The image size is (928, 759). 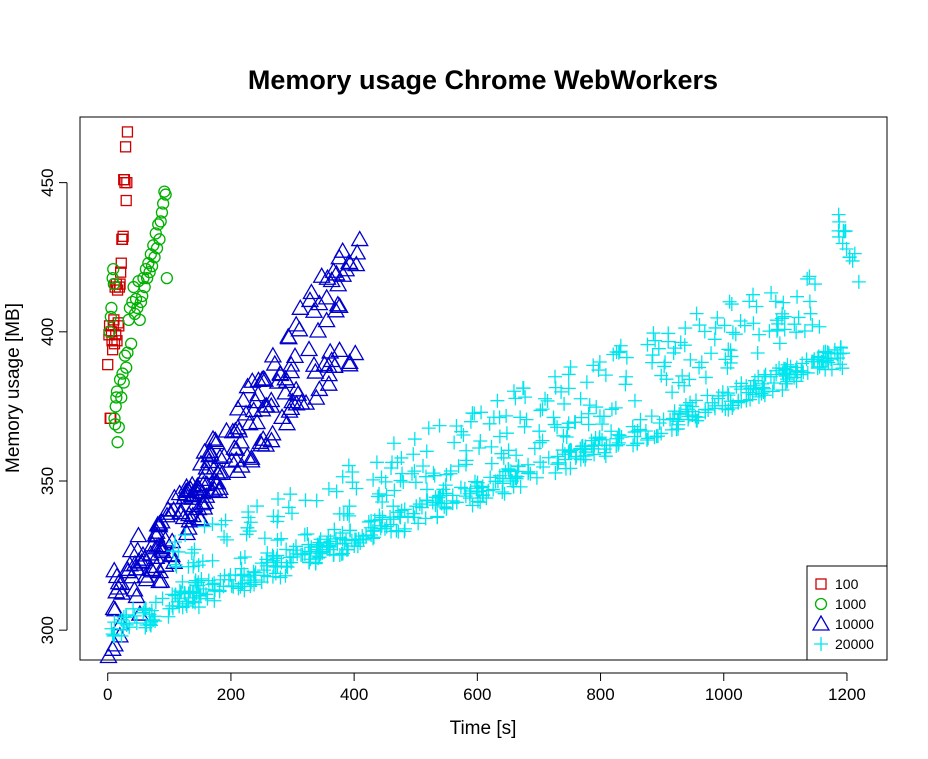 What do you see at coordinates (724, 694) in the screenshot?
I see `x-tick-label: 1000` at bounding box center [724, 694].